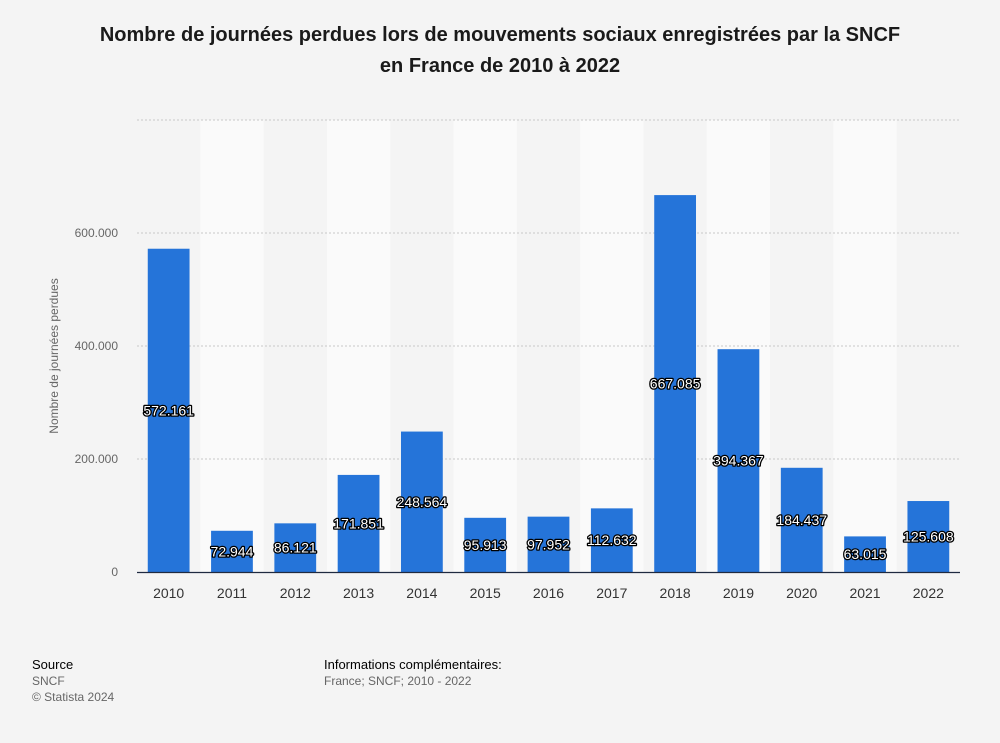  What do you see at coordinates (97, 459) in the screenshot?
I see `y-tick-label: 200.000` at bounding box center [97, 459].